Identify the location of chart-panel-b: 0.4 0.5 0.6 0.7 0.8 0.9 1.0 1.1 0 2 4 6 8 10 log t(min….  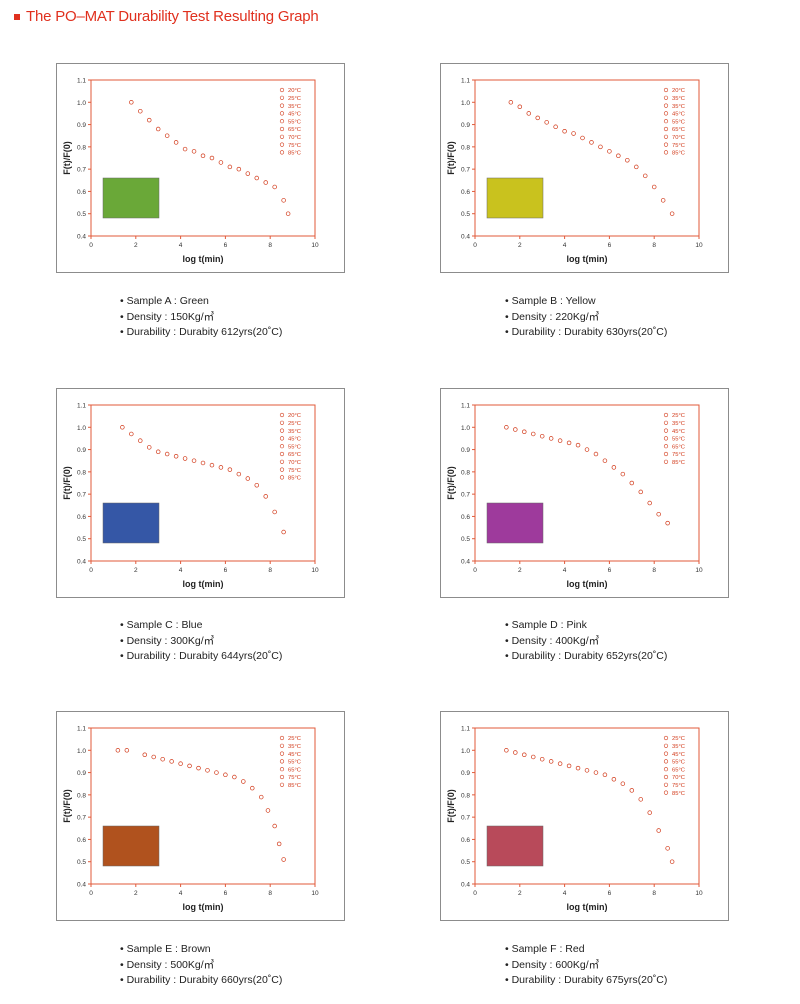
(584, 168).